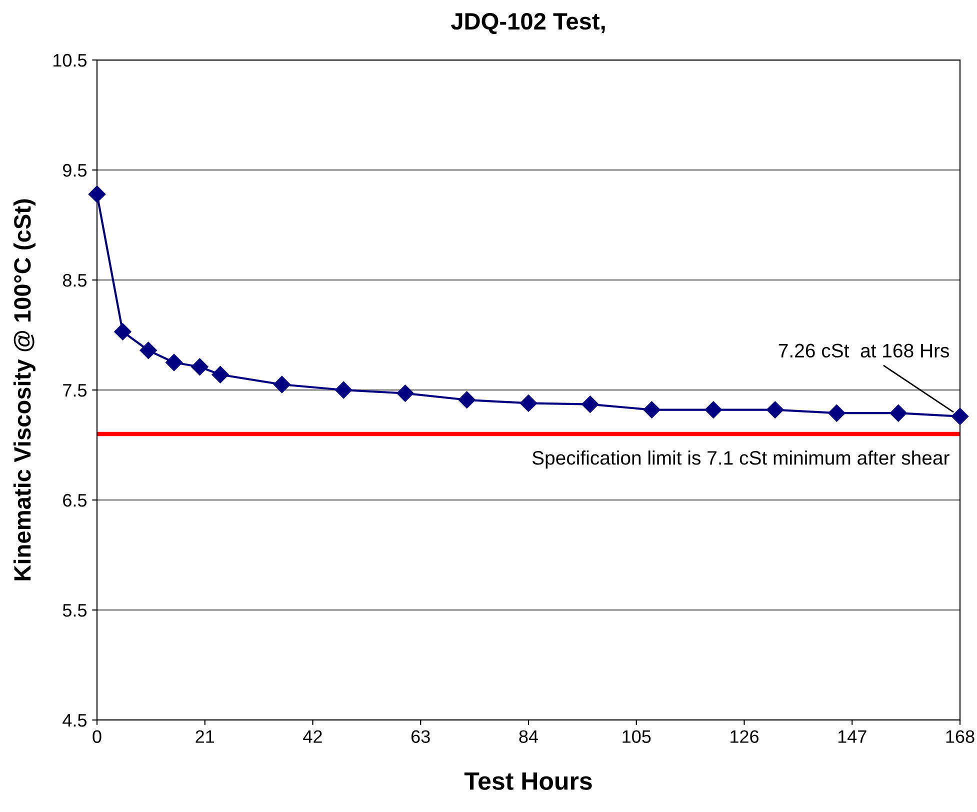  I want to click on y-tick-label: 6.5, so click(75, 500).